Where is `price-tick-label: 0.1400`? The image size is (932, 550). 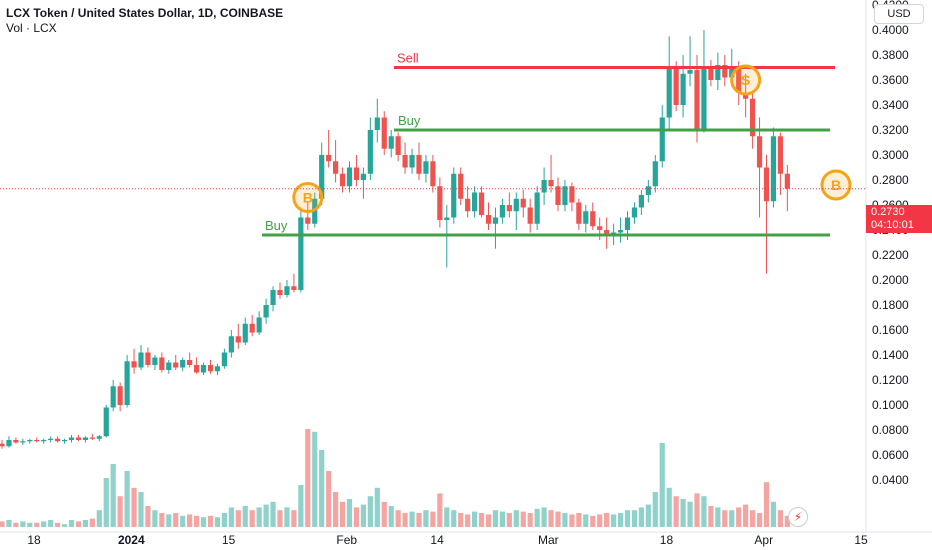 price-tick-label: 0.1400 is located at coordinates (890, 355).